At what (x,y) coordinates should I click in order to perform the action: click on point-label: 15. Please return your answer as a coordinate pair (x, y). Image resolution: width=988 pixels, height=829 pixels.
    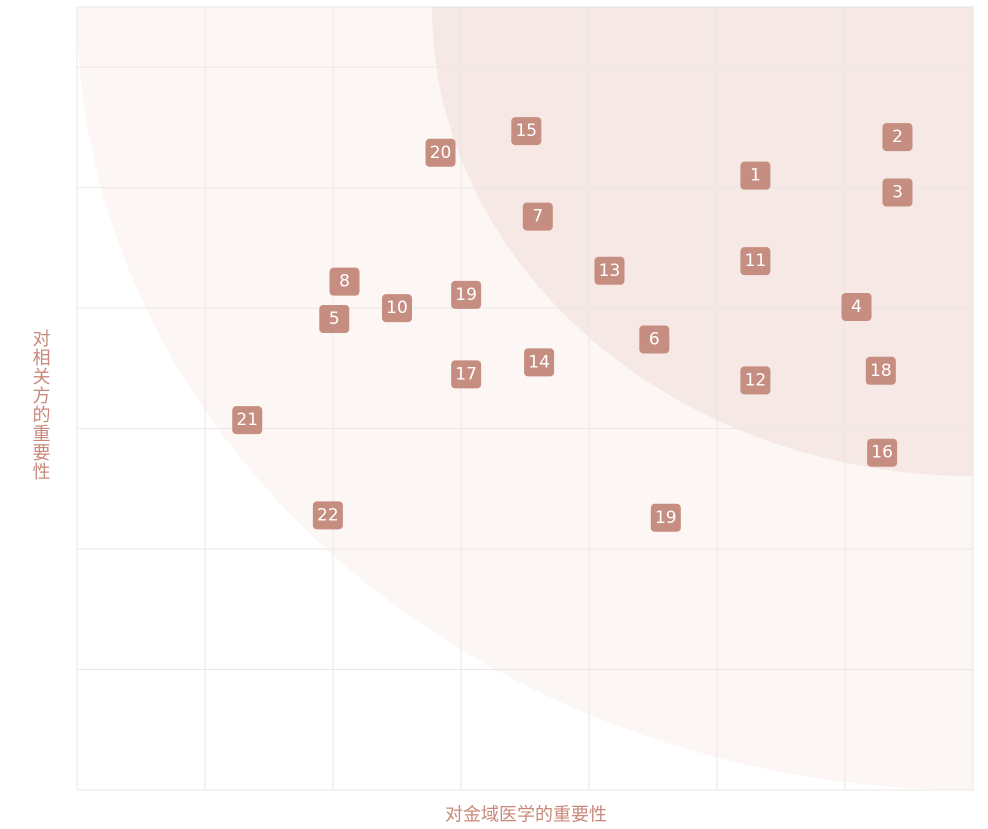
    Looking at the image, I should click on (526, 131).